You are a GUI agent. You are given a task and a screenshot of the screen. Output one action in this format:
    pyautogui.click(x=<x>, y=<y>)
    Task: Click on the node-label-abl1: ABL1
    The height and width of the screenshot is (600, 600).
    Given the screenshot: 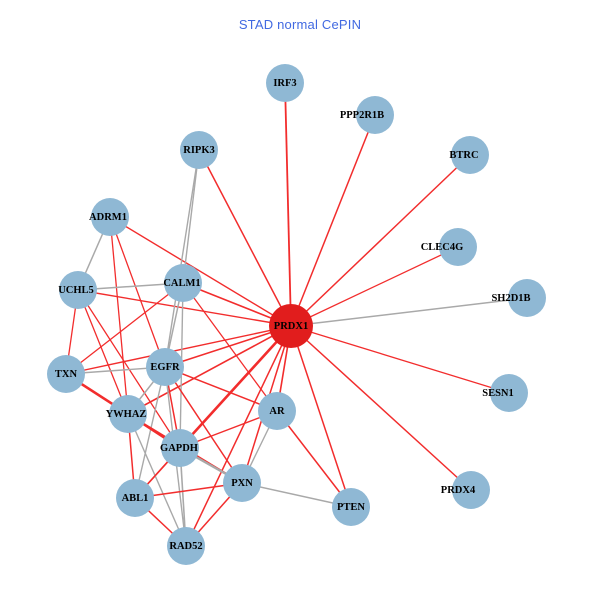 What is the action you would take?
    pyautogui.click(x=135, y=498)
    